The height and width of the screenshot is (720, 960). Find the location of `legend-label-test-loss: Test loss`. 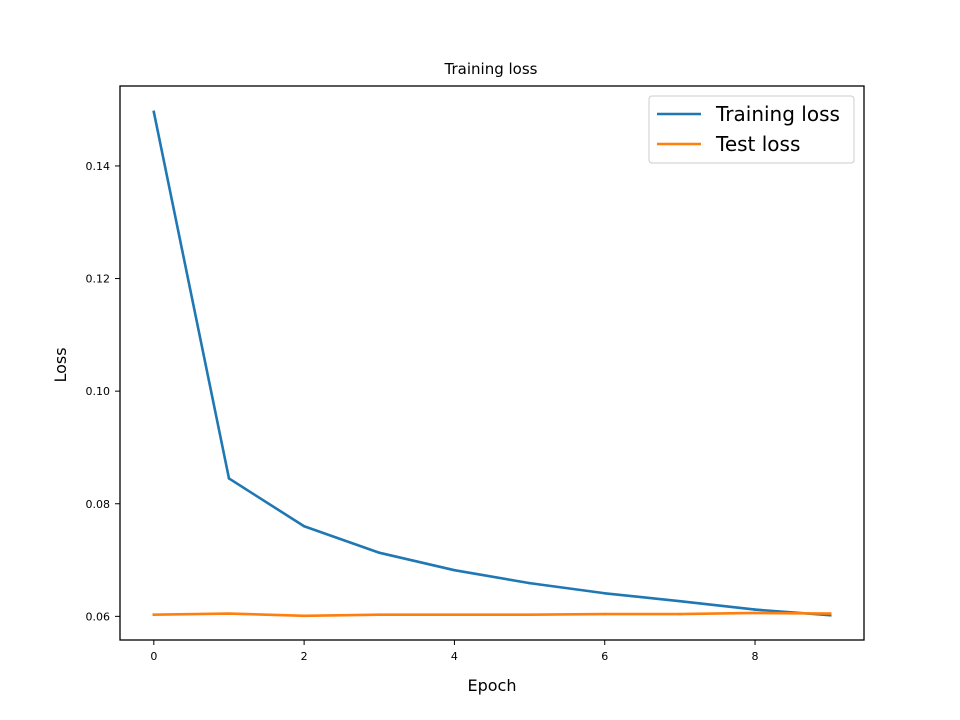

legend-label-test-loss: Test loss is located at coordinates (757, 144).